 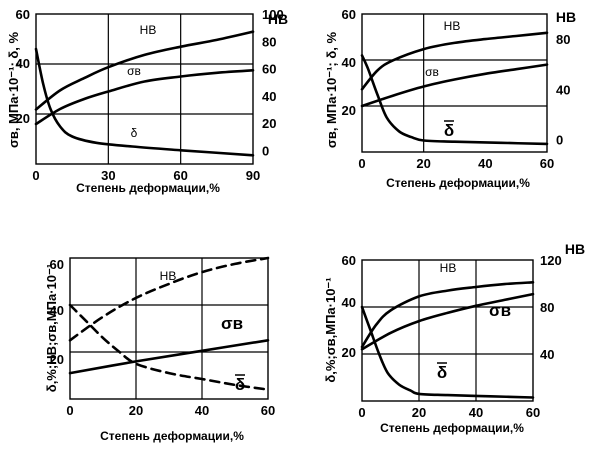 What do you see at coordinates (134, 133) in the screenshot?
I see `series-label-delta: δ` at bounding box center [134, 133].